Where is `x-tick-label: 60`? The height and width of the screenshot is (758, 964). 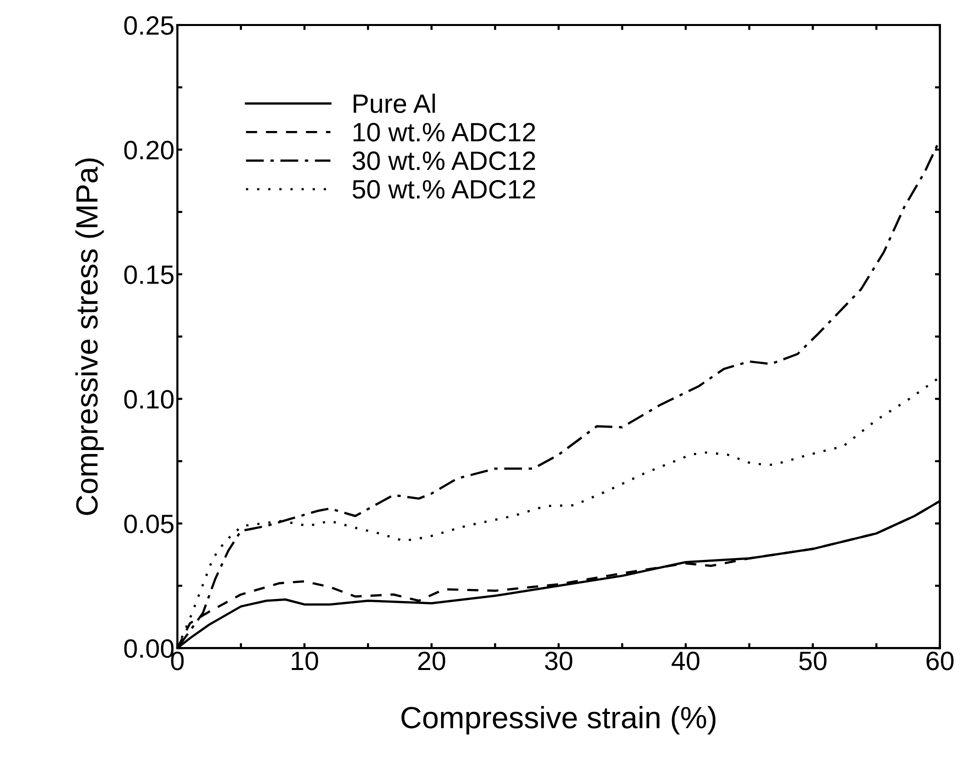
x-tick-label: 60 is located at coordinates (940, 661).